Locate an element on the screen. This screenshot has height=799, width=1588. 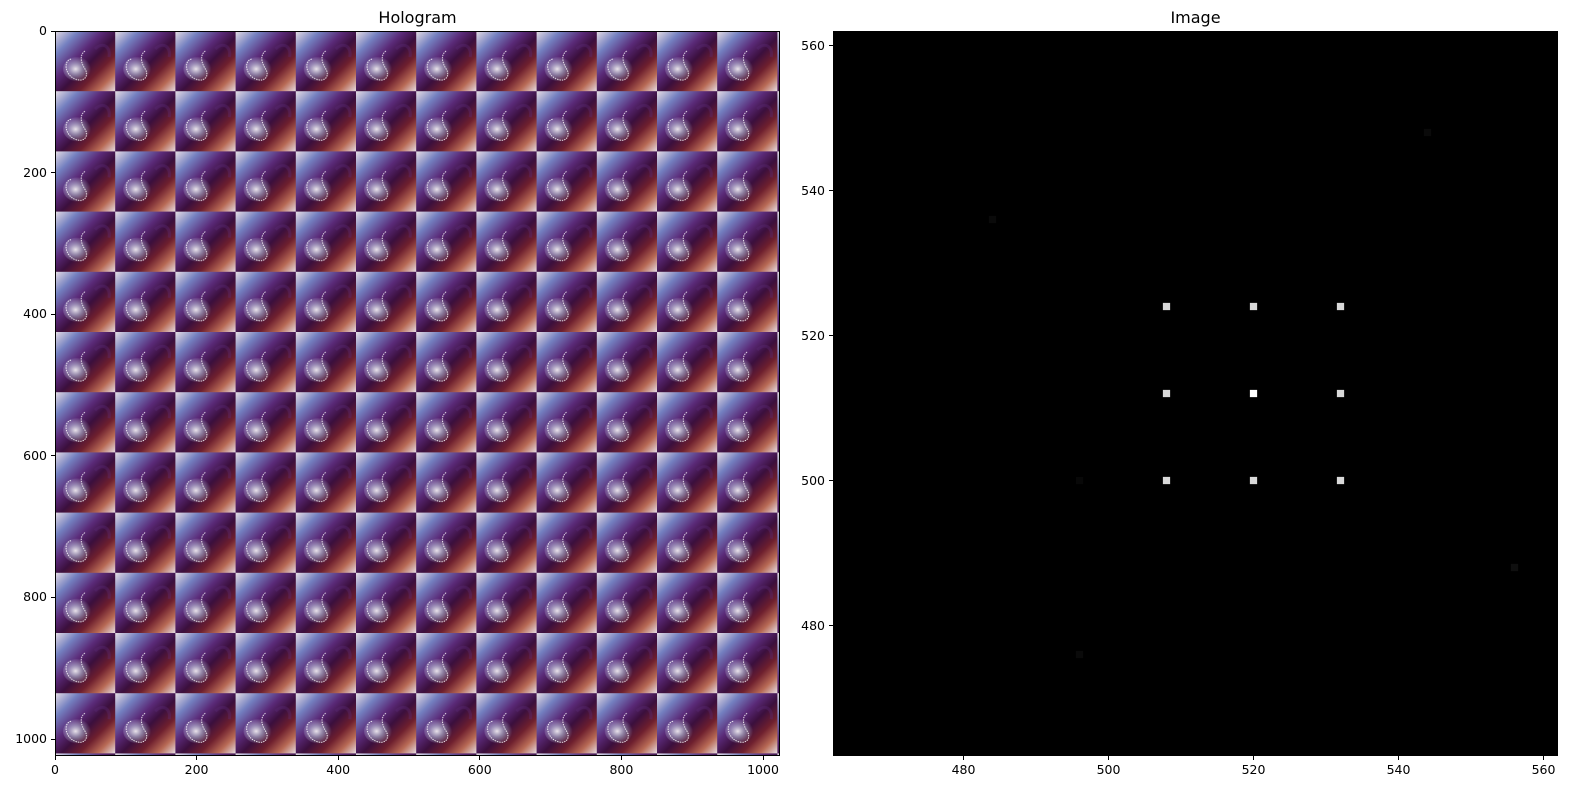
image-x-tick-label: 500 is located at coordinates (1108, 769).